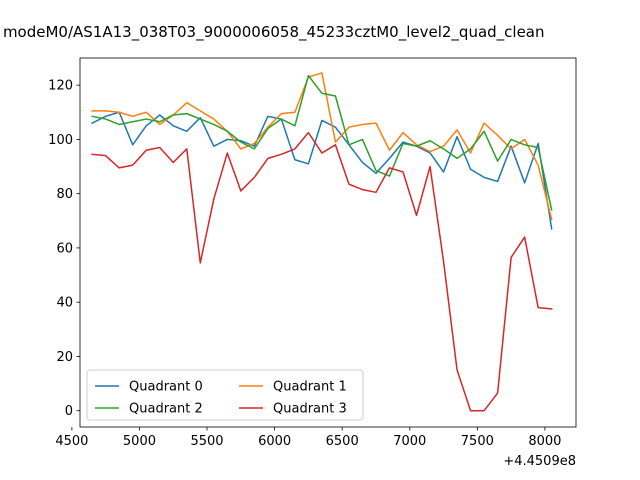 The height and width of the screenshot is (480, 640). Describe the element at coordinates (206, 441) in the screenshot. I see `x-tick-label: 5500` at that location.